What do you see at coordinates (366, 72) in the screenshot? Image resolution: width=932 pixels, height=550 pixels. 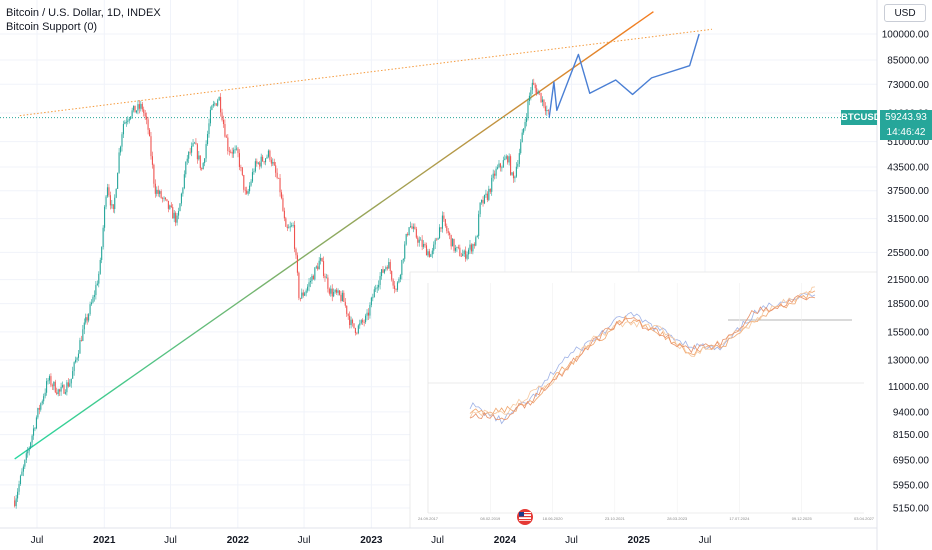 I see `resistance-trendline` at bounding box center [366, 72].